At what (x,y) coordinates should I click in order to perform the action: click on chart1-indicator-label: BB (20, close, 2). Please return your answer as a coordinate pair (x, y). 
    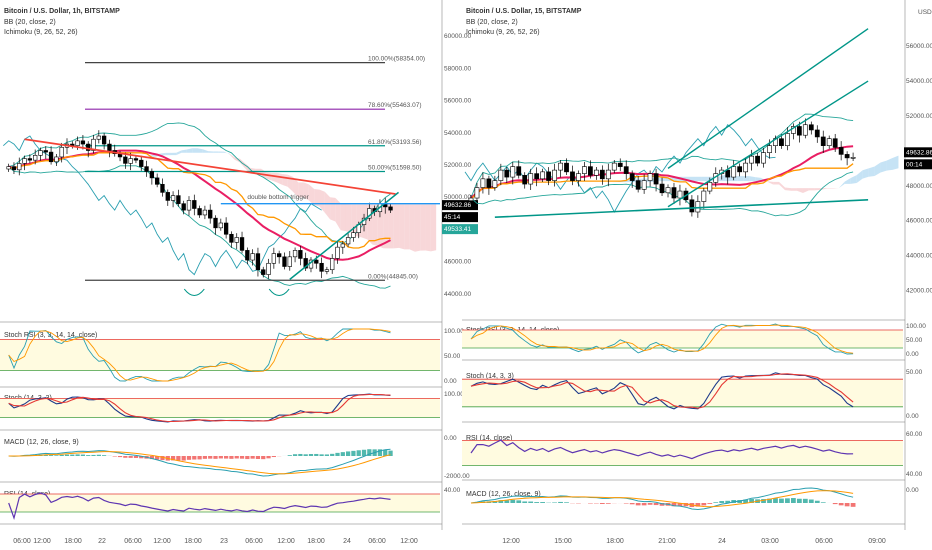
    Looking at the image, I should click on (30, 22).